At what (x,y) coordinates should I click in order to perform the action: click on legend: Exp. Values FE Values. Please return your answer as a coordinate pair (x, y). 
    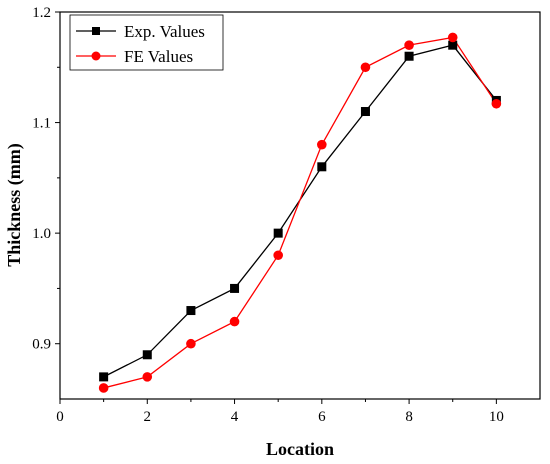
    Looking at the image, I should click on (146, 42).